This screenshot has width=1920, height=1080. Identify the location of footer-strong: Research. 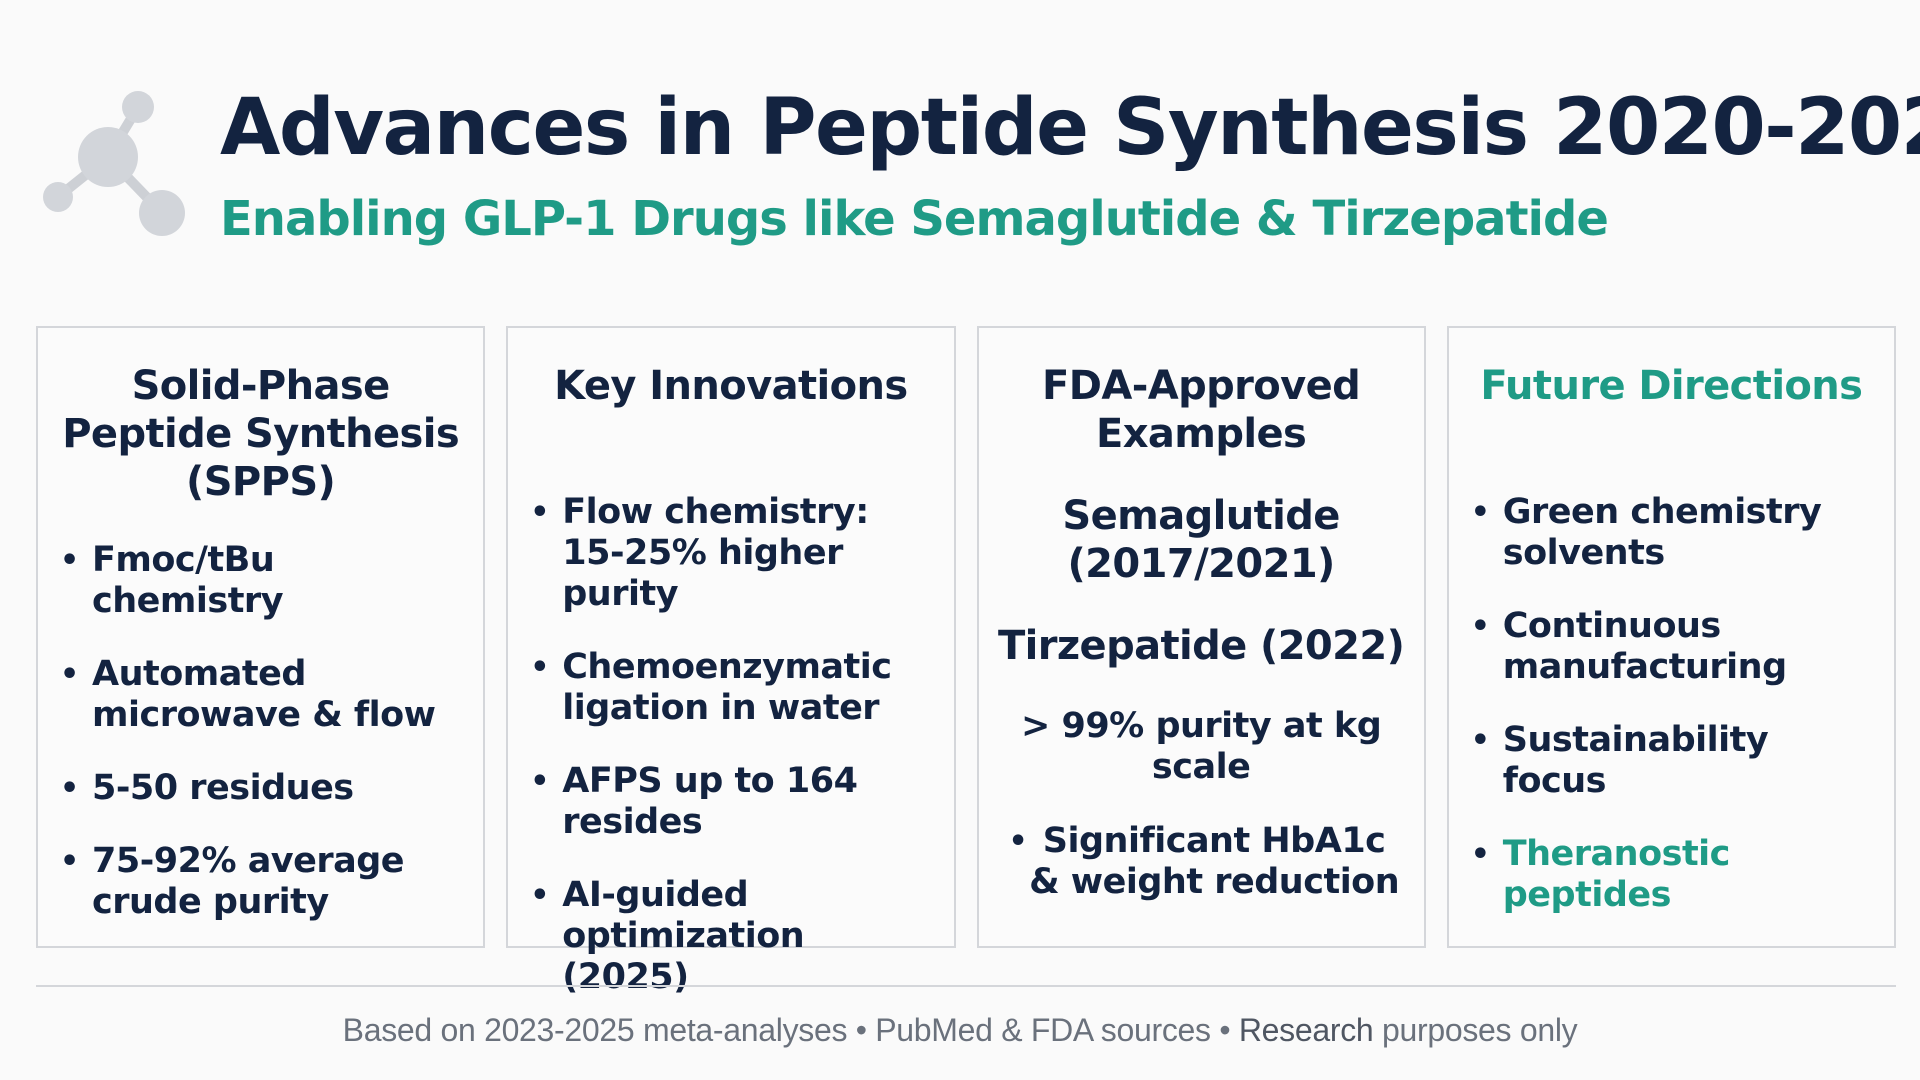
(1306, 1030).